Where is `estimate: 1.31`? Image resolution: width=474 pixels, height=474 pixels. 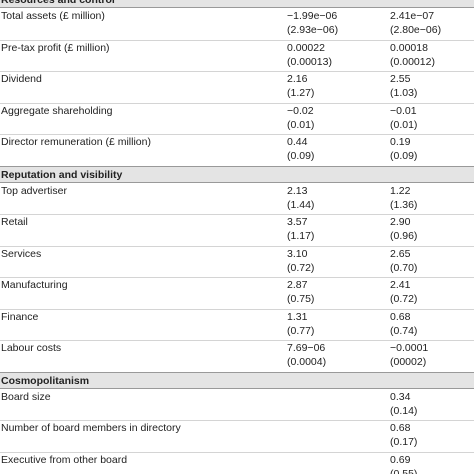
estimate: 1.31 is located at coordinates (297, 316).